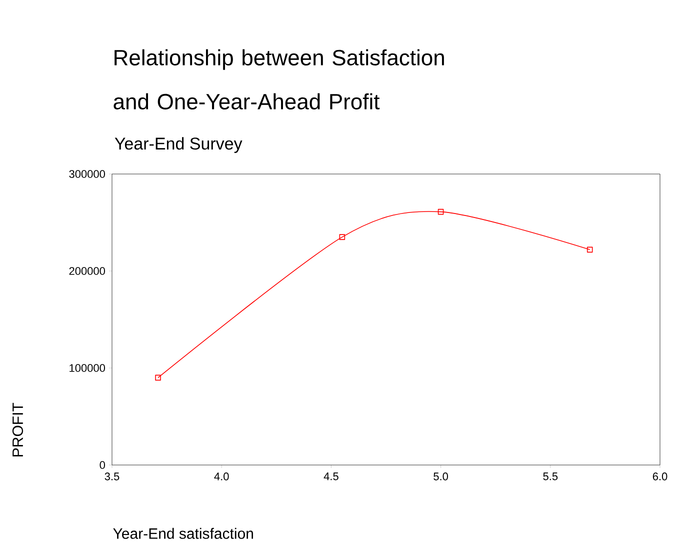 The image size is (673, 550). What do you see at coordinates (660, 476) in the screenshot?
I see `x-tick-label: 6.0` at bounding box center [660, 476].